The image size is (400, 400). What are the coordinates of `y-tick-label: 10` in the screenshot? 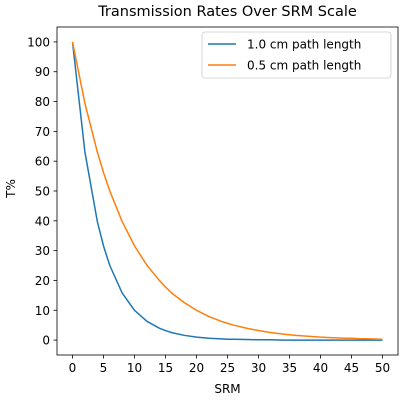 It's located at (42, 311).